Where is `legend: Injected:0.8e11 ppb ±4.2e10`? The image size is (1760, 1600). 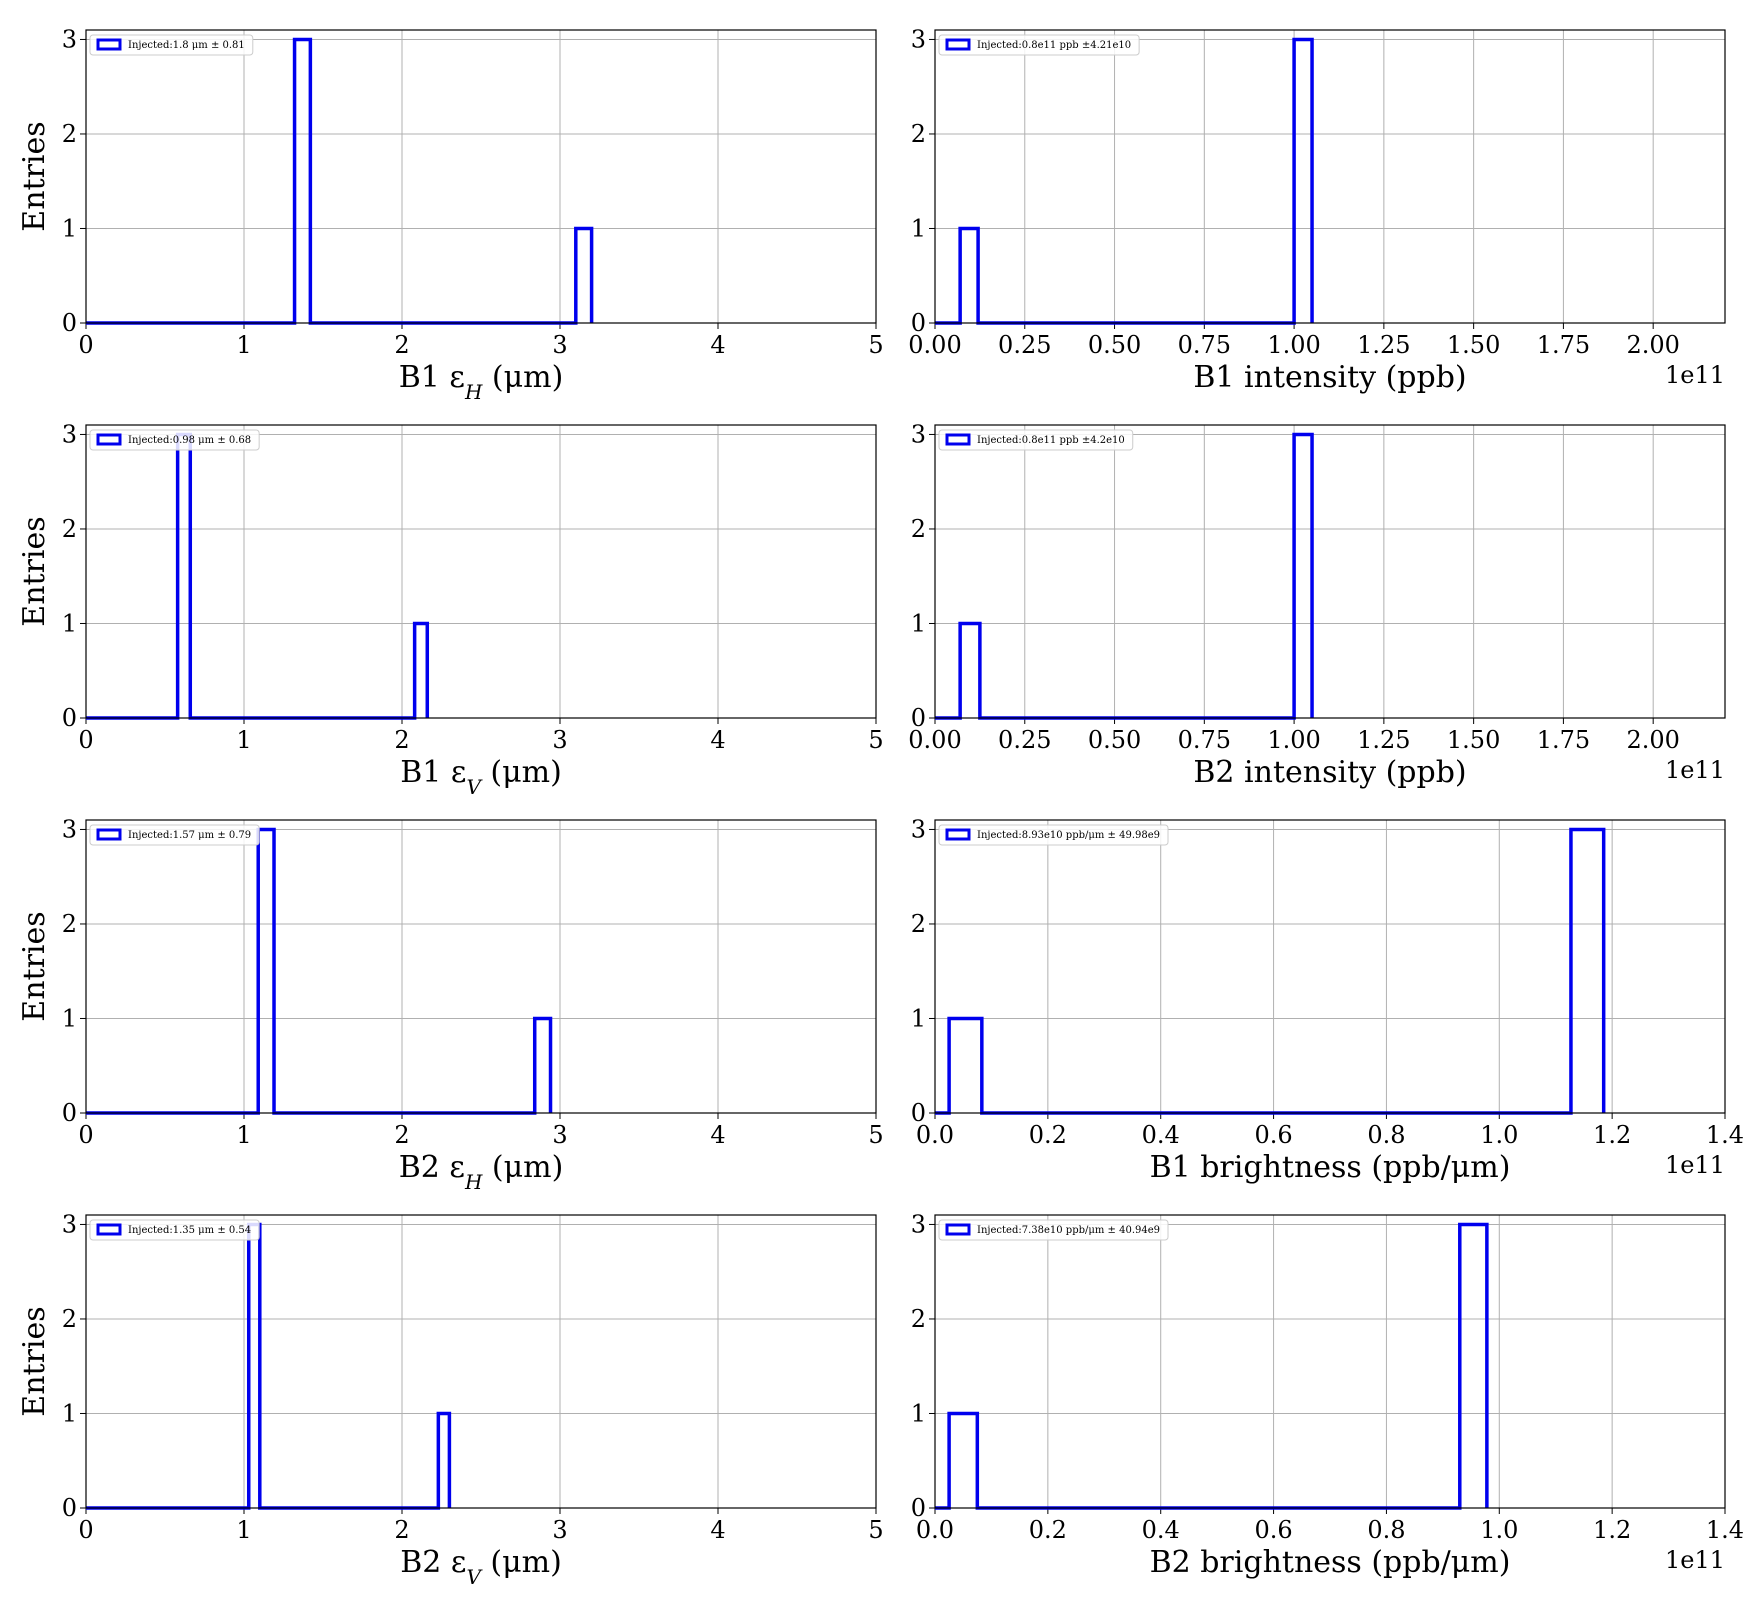 legend: Injected:0.8e11 ppb ±4.2e10 is located at coordinates (1036, 440).